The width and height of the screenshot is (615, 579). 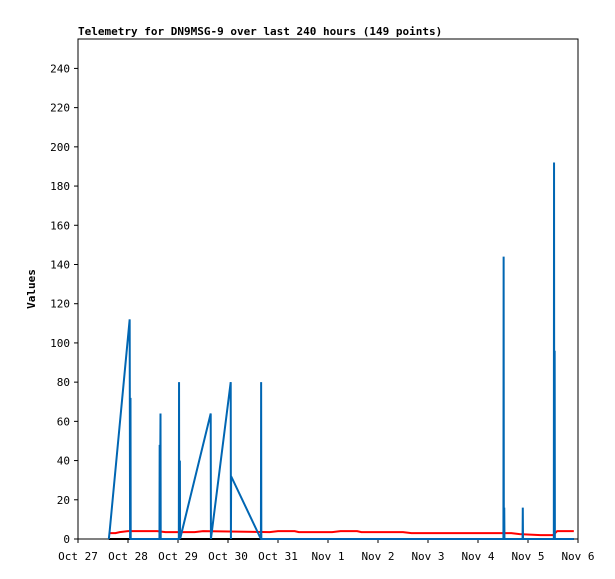 I want to click on x-tick-label: Oct 28, so click(x=128, y=556).